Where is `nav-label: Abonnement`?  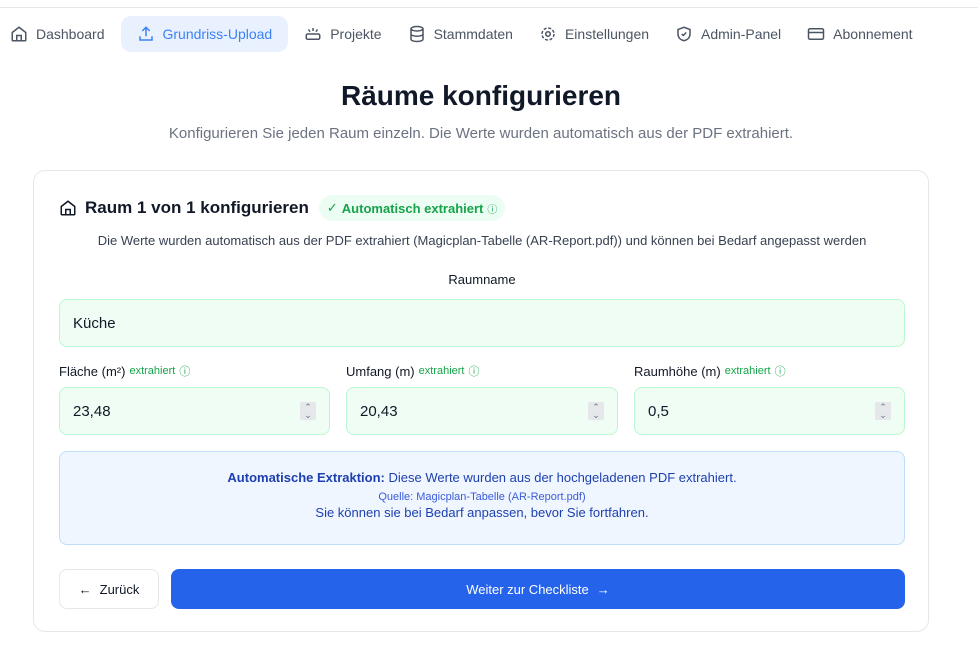
nav-label: Abonnement is located at coordinates (873, 34).